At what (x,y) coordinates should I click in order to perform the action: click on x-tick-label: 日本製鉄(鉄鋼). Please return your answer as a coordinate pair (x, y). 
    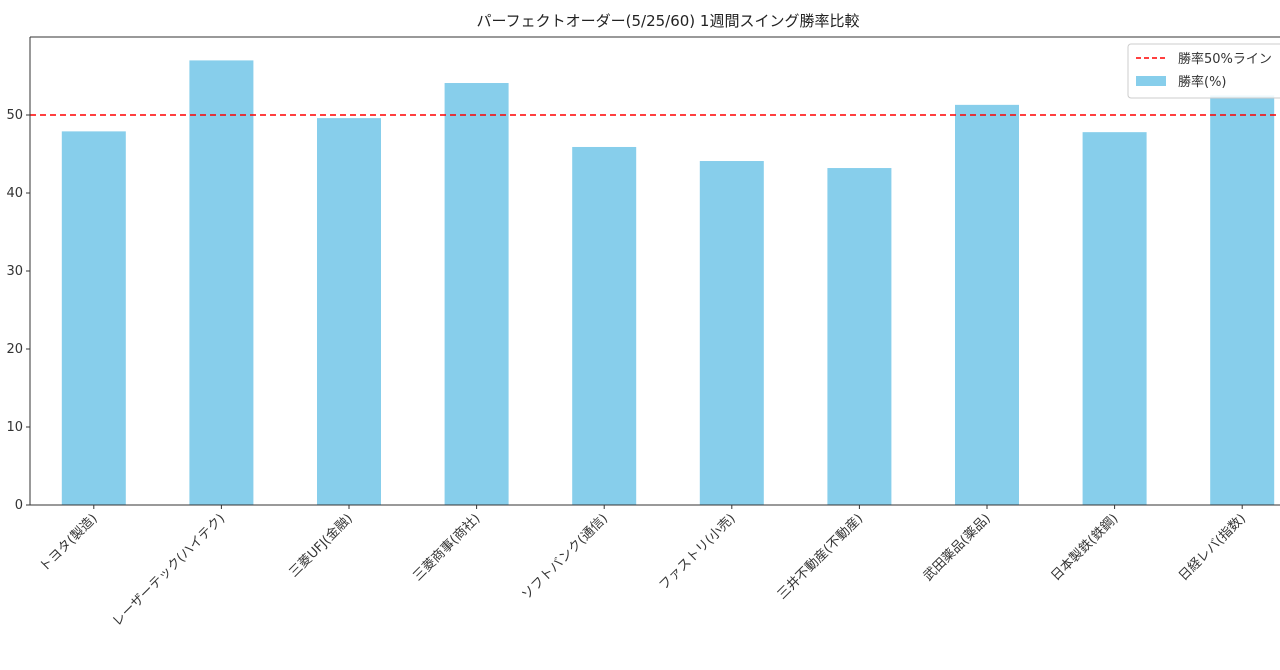
    Looking at the image, I should click on (1084, 547).